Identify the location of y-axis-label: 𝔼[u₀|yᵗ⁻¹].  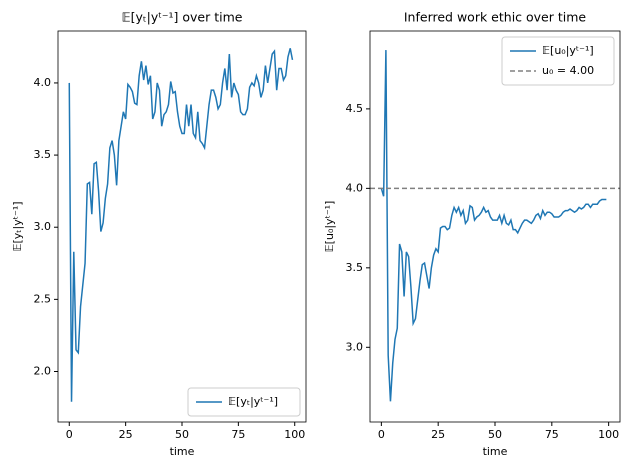
(329, 227).